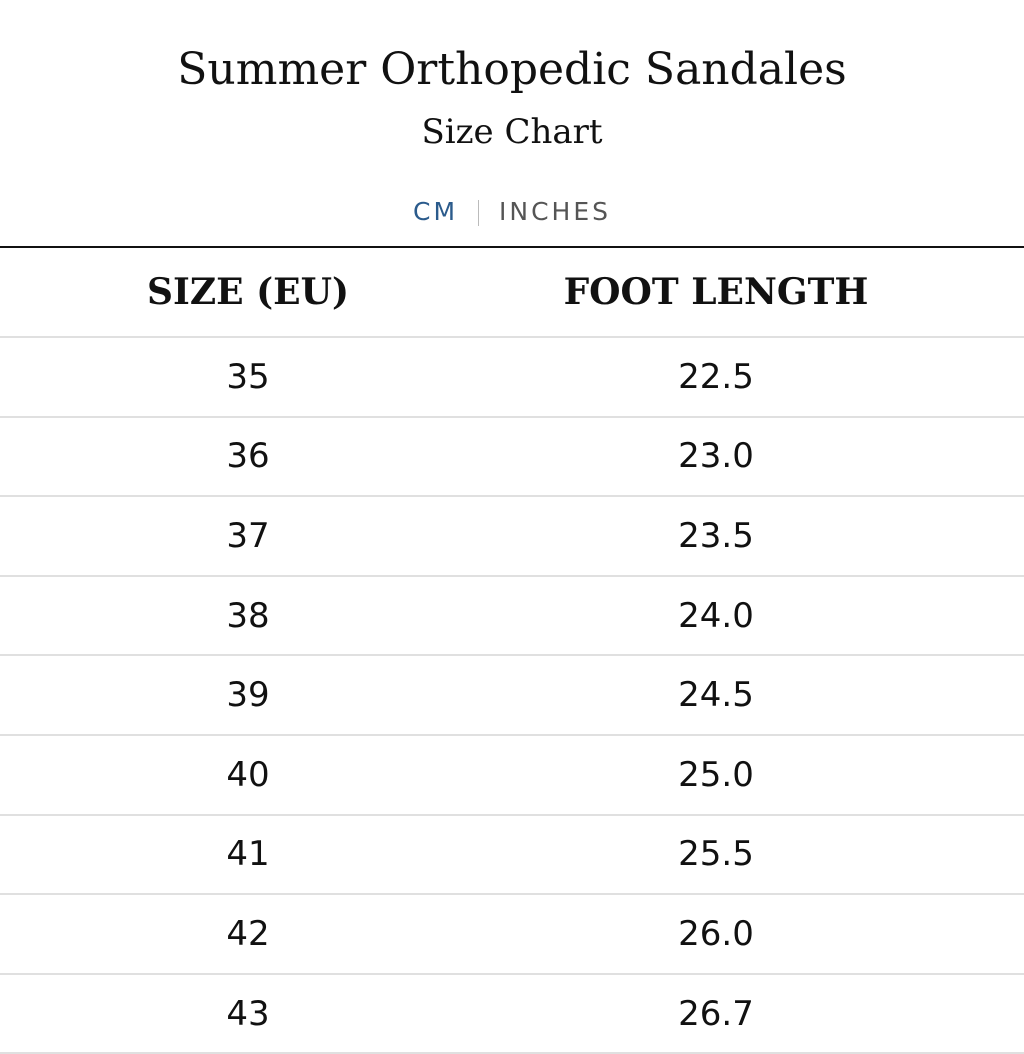  What do you see at coordinates (512, 935) in the screenshot?
I see `table-row: 42 26.0` at bounding box center [512, 935].